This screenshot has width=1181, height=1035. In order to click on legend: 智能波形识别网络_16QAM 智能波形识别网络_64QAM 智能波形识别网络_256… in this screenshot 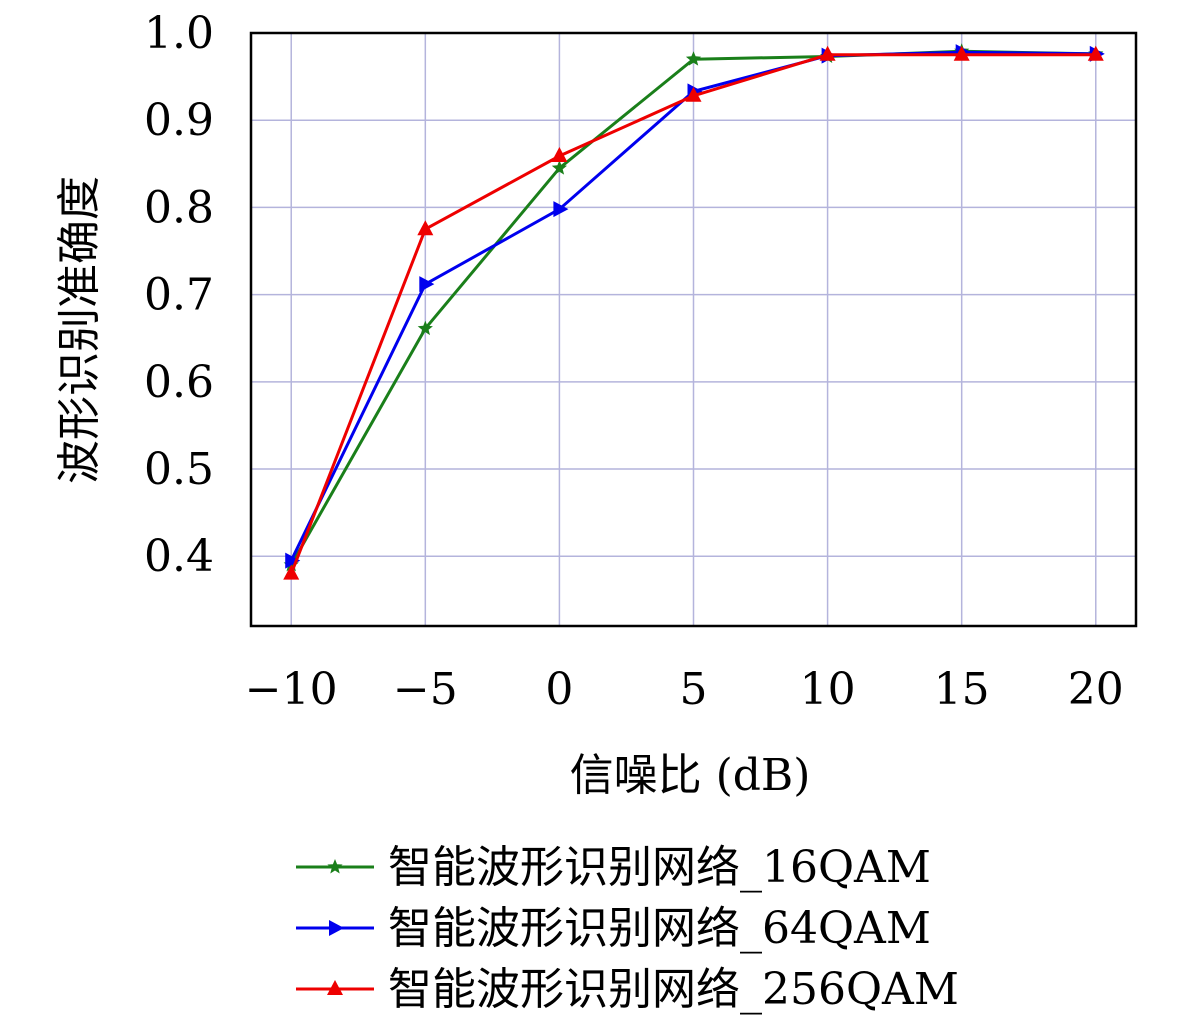, I will do `click(627, 928)`.